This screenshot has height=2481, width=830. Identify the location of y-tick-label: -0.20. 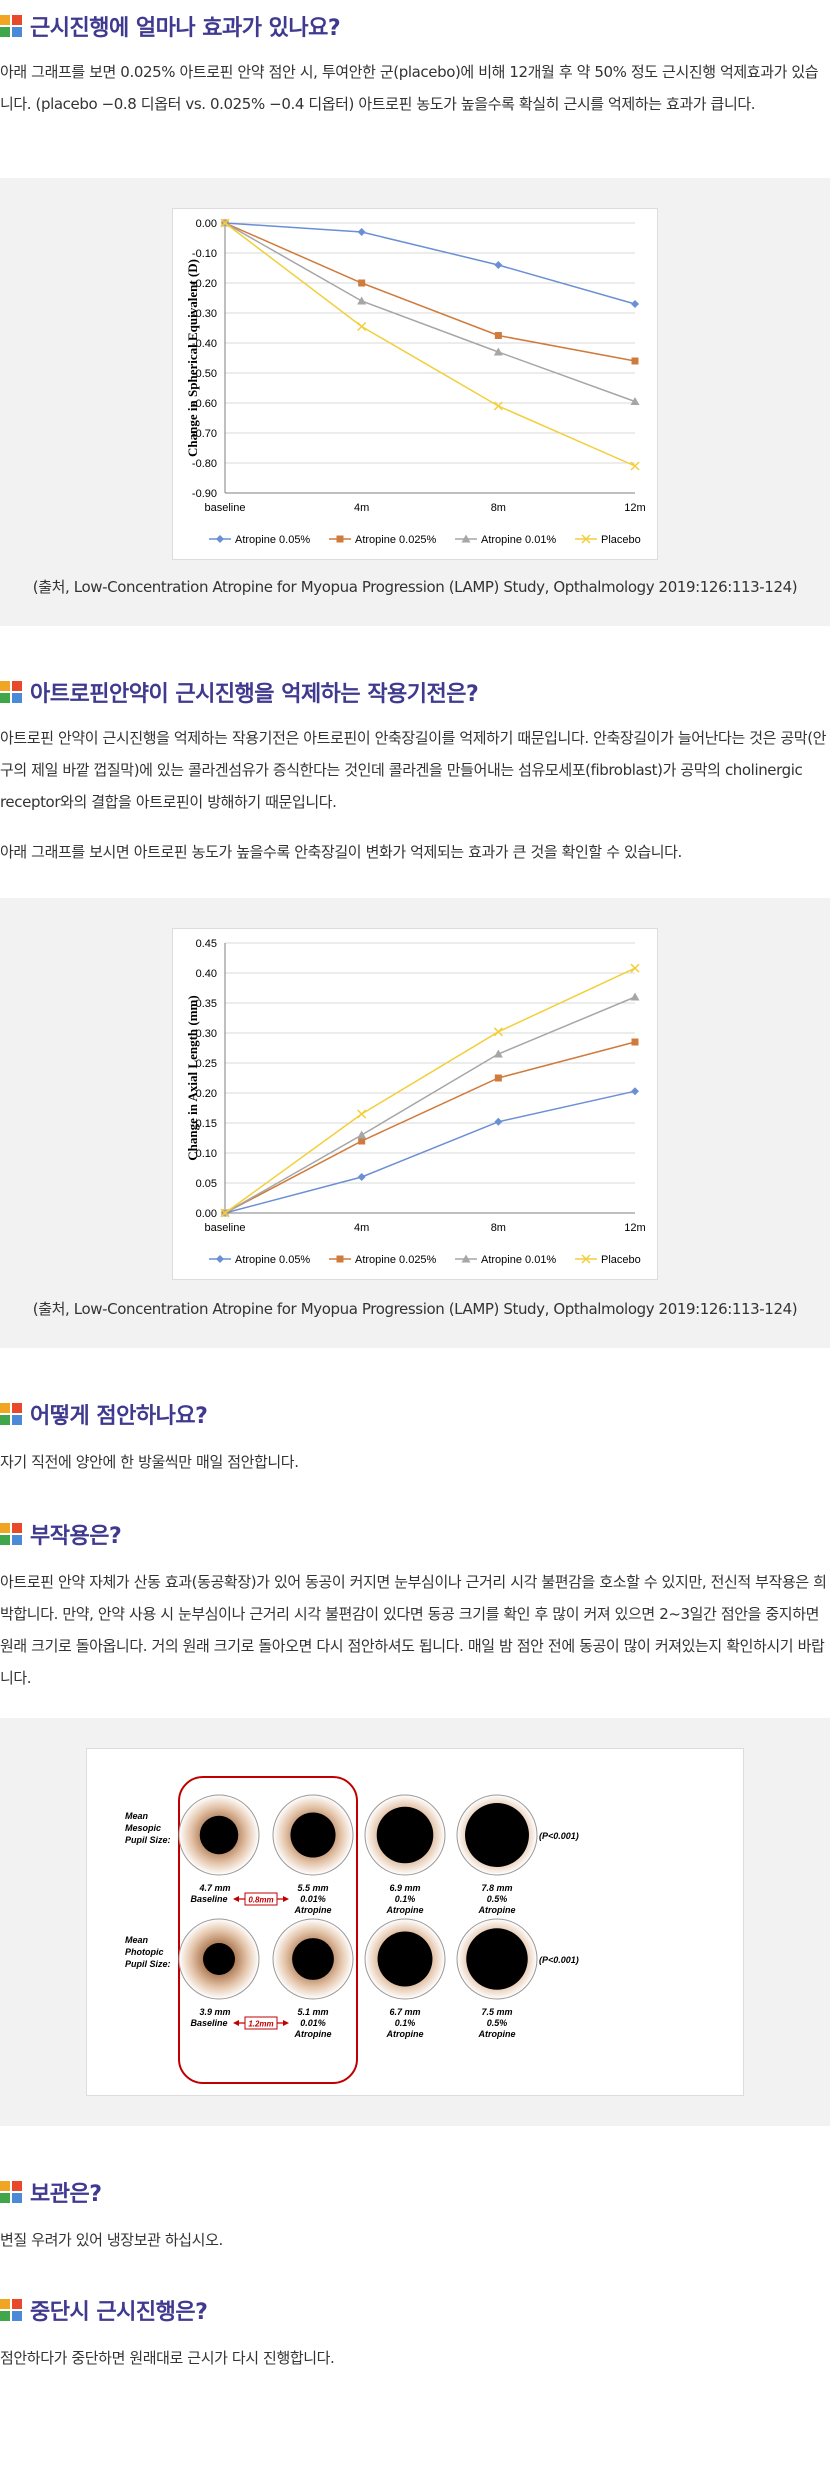
(204, 284).